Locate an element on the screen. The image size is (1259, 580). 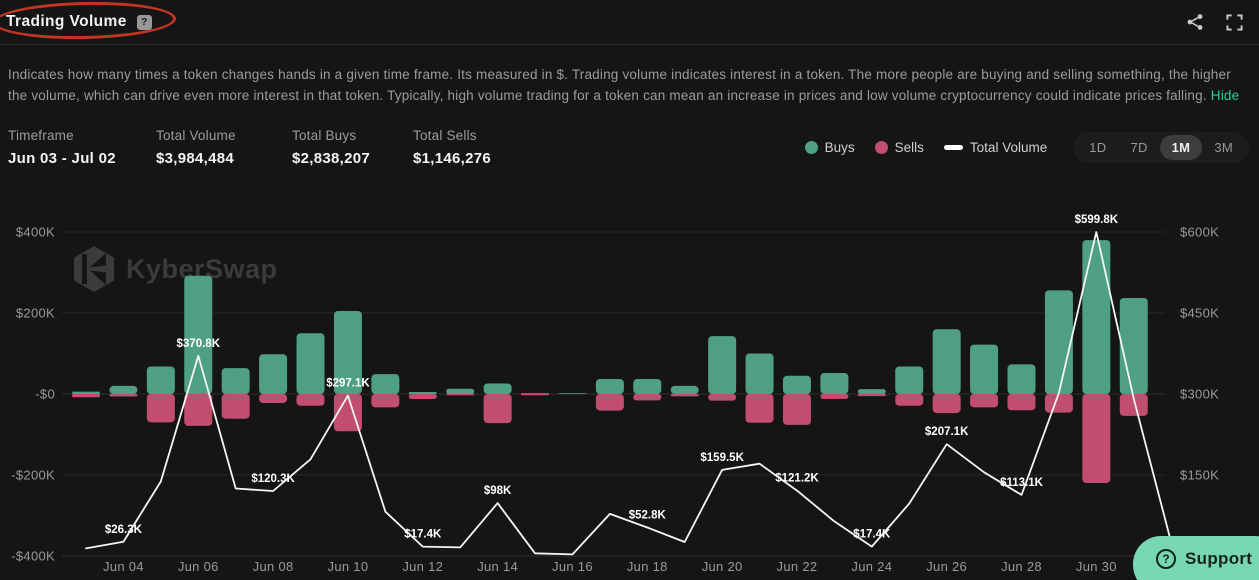
range-button-7d: 7D is located at coordinates (1139, 147).